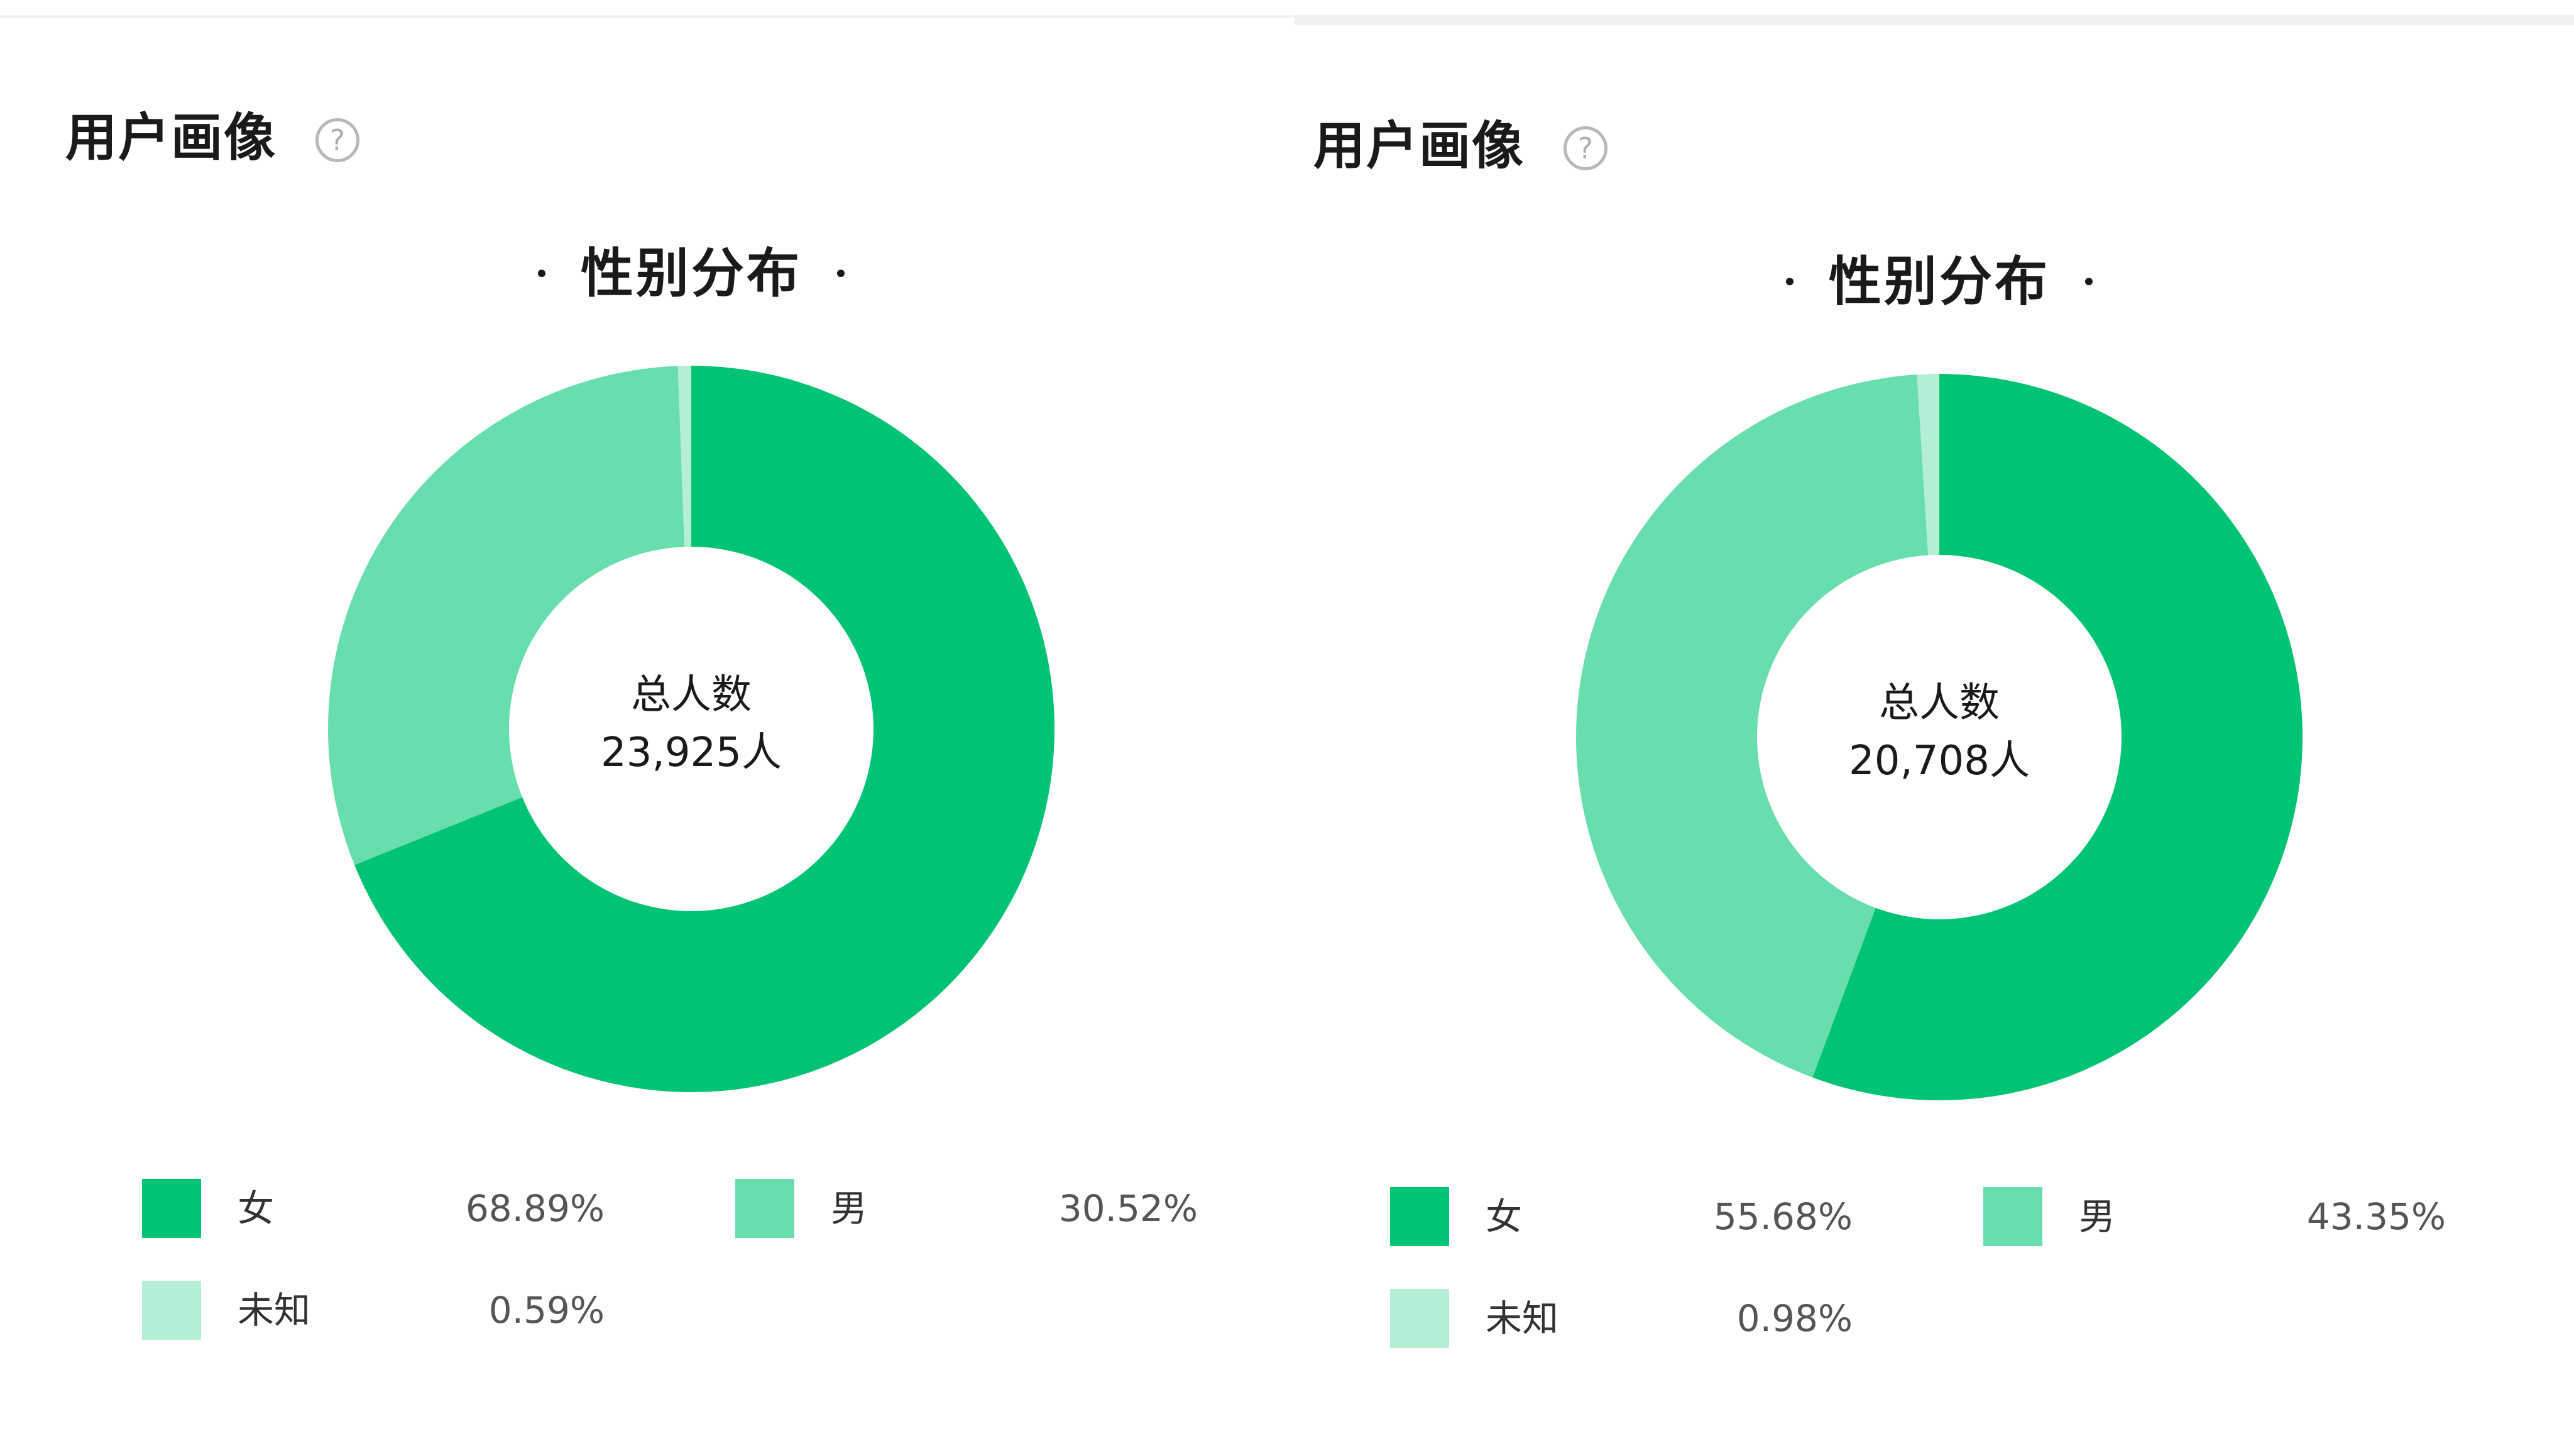 This screenshot has height=1456, width=2574. I want to click on legend-item-unknown: 未知 0.98%, so click(1621, 1320).